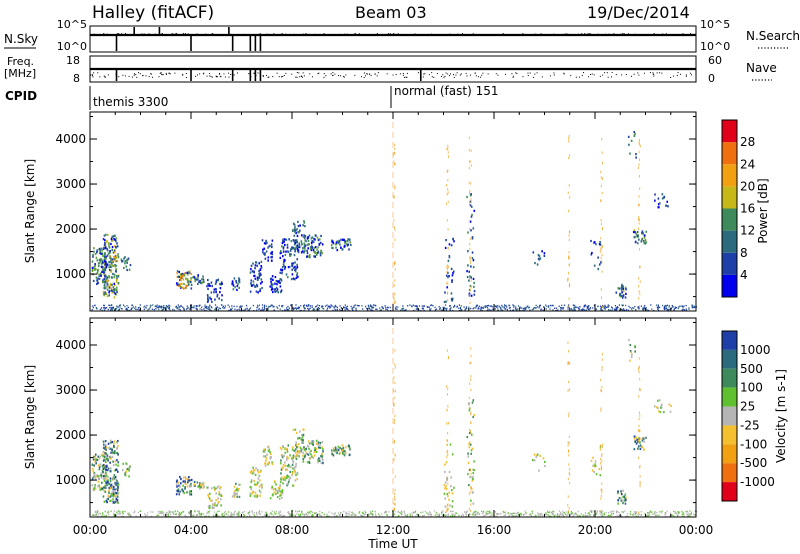  I want to click on velocity-colorbar-block, so click(729, 416).